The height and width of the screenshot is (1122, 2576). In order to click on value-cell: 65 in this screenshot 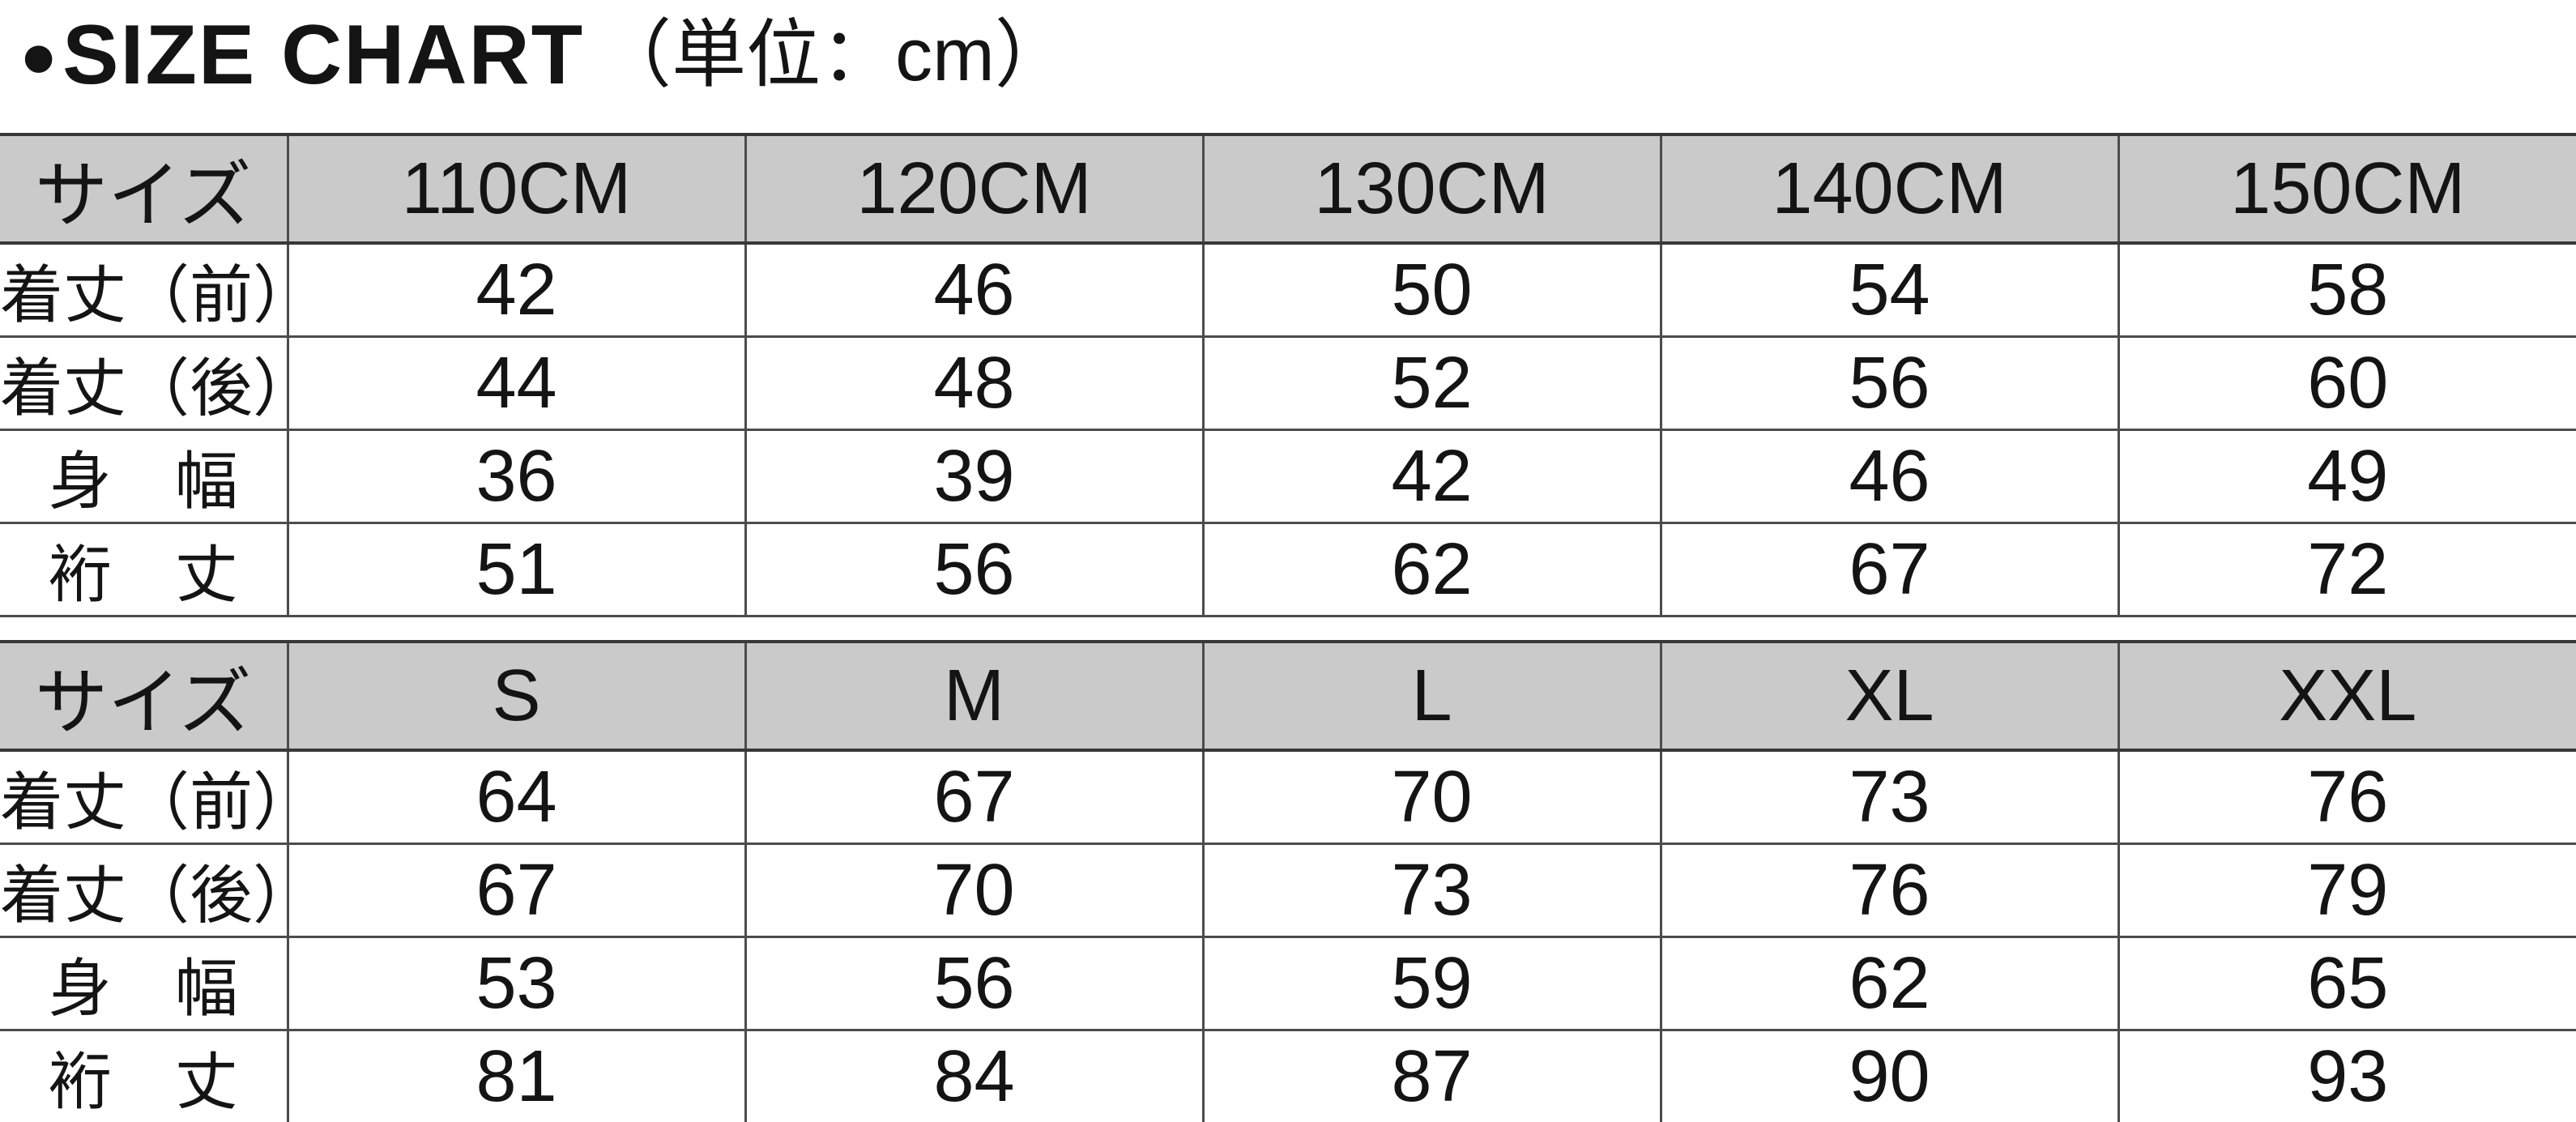, I will do `click(2347, 983)`.